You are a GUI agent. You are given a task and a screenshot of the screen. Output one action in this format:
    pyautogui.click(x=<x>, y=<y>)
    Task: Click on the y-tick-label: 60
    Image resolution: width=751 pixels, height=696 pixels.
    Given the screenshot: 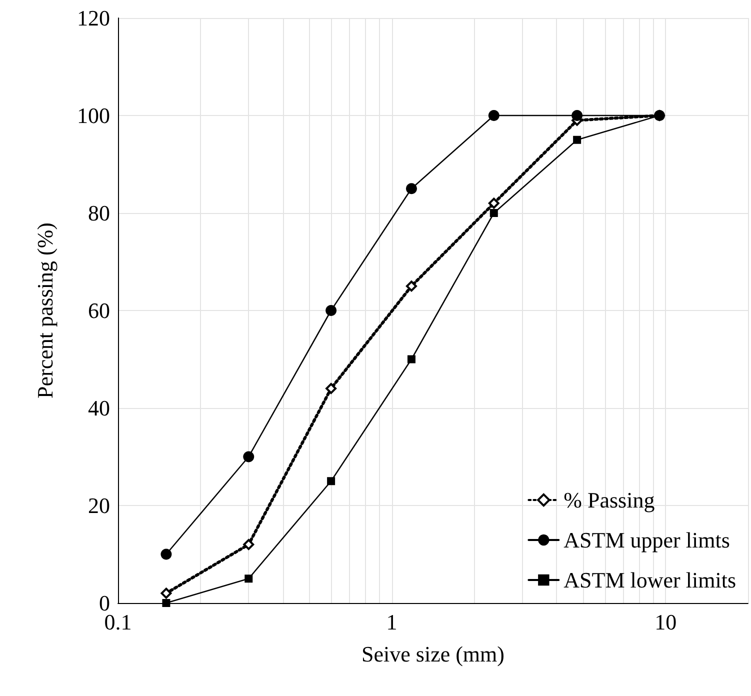 What is the action you would take?
    pyautogui.click(x=99, y=310)
    